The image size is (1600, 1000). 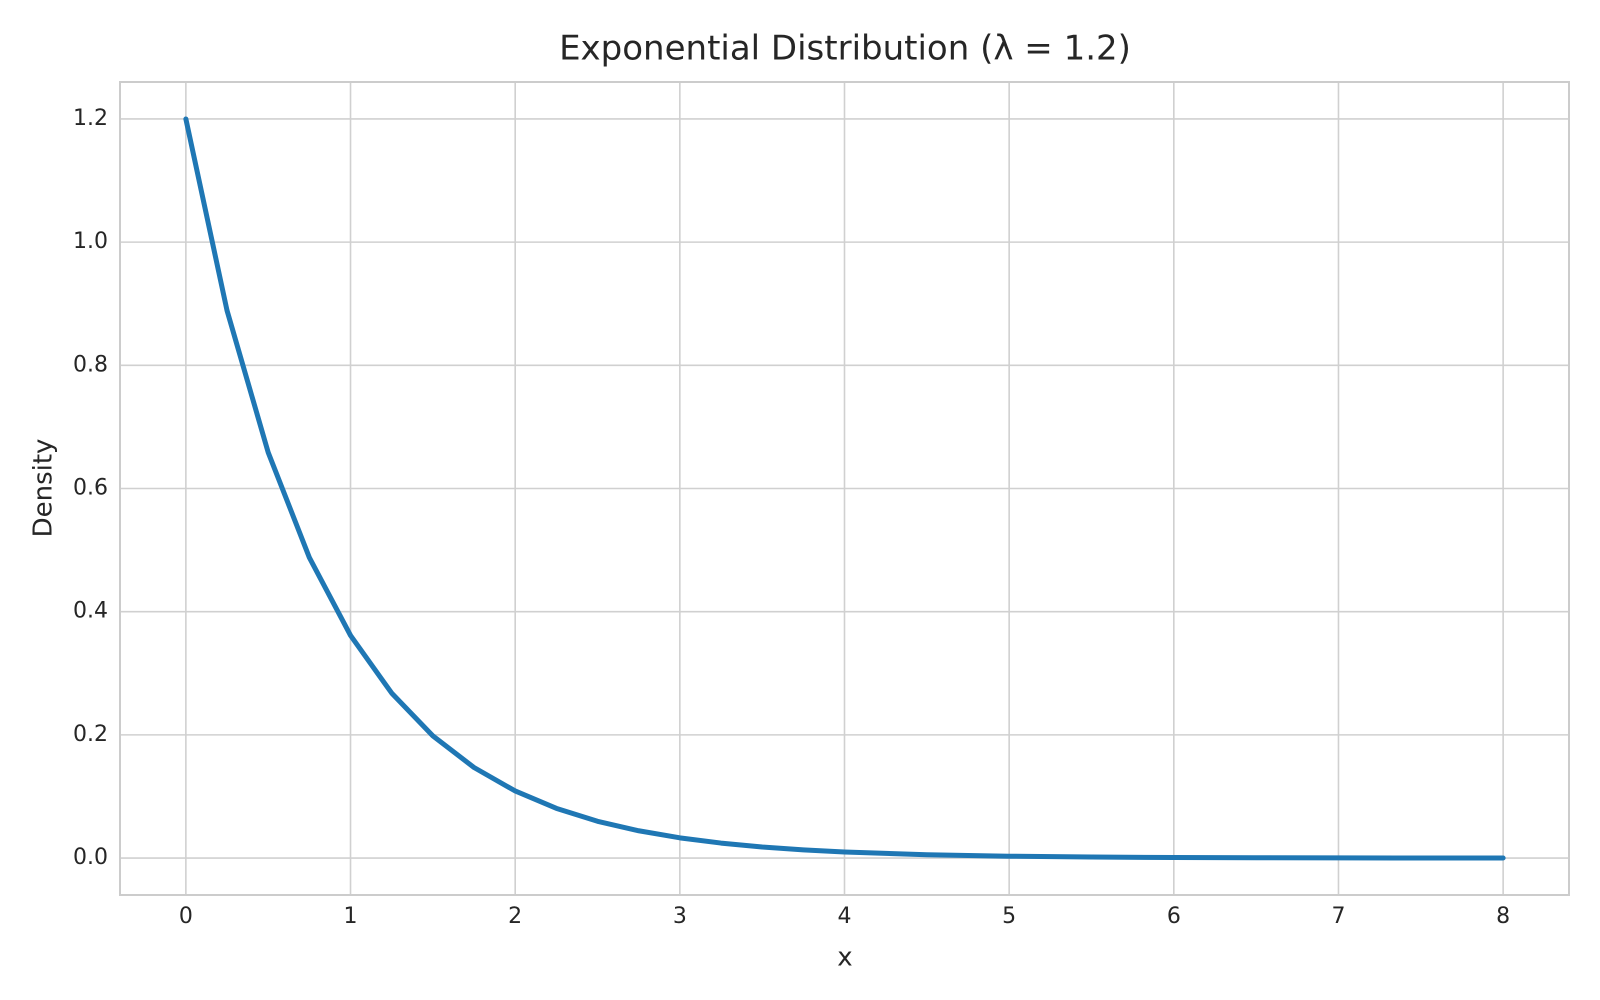 I want to click on x-tick-label: 6, so click(x=1174, y=916).